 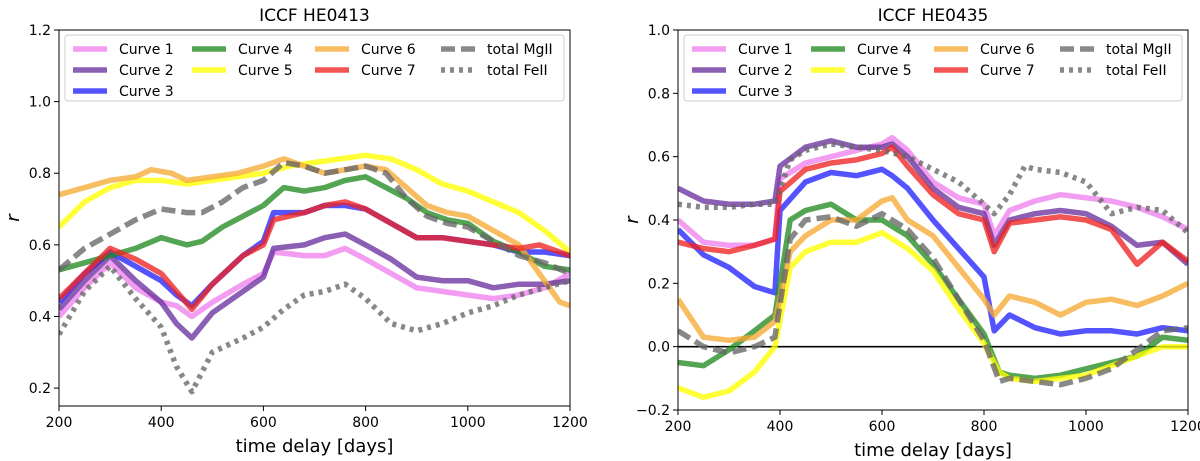 I want to click on y-tick-label: −0.2, so click(x=653, y=411).